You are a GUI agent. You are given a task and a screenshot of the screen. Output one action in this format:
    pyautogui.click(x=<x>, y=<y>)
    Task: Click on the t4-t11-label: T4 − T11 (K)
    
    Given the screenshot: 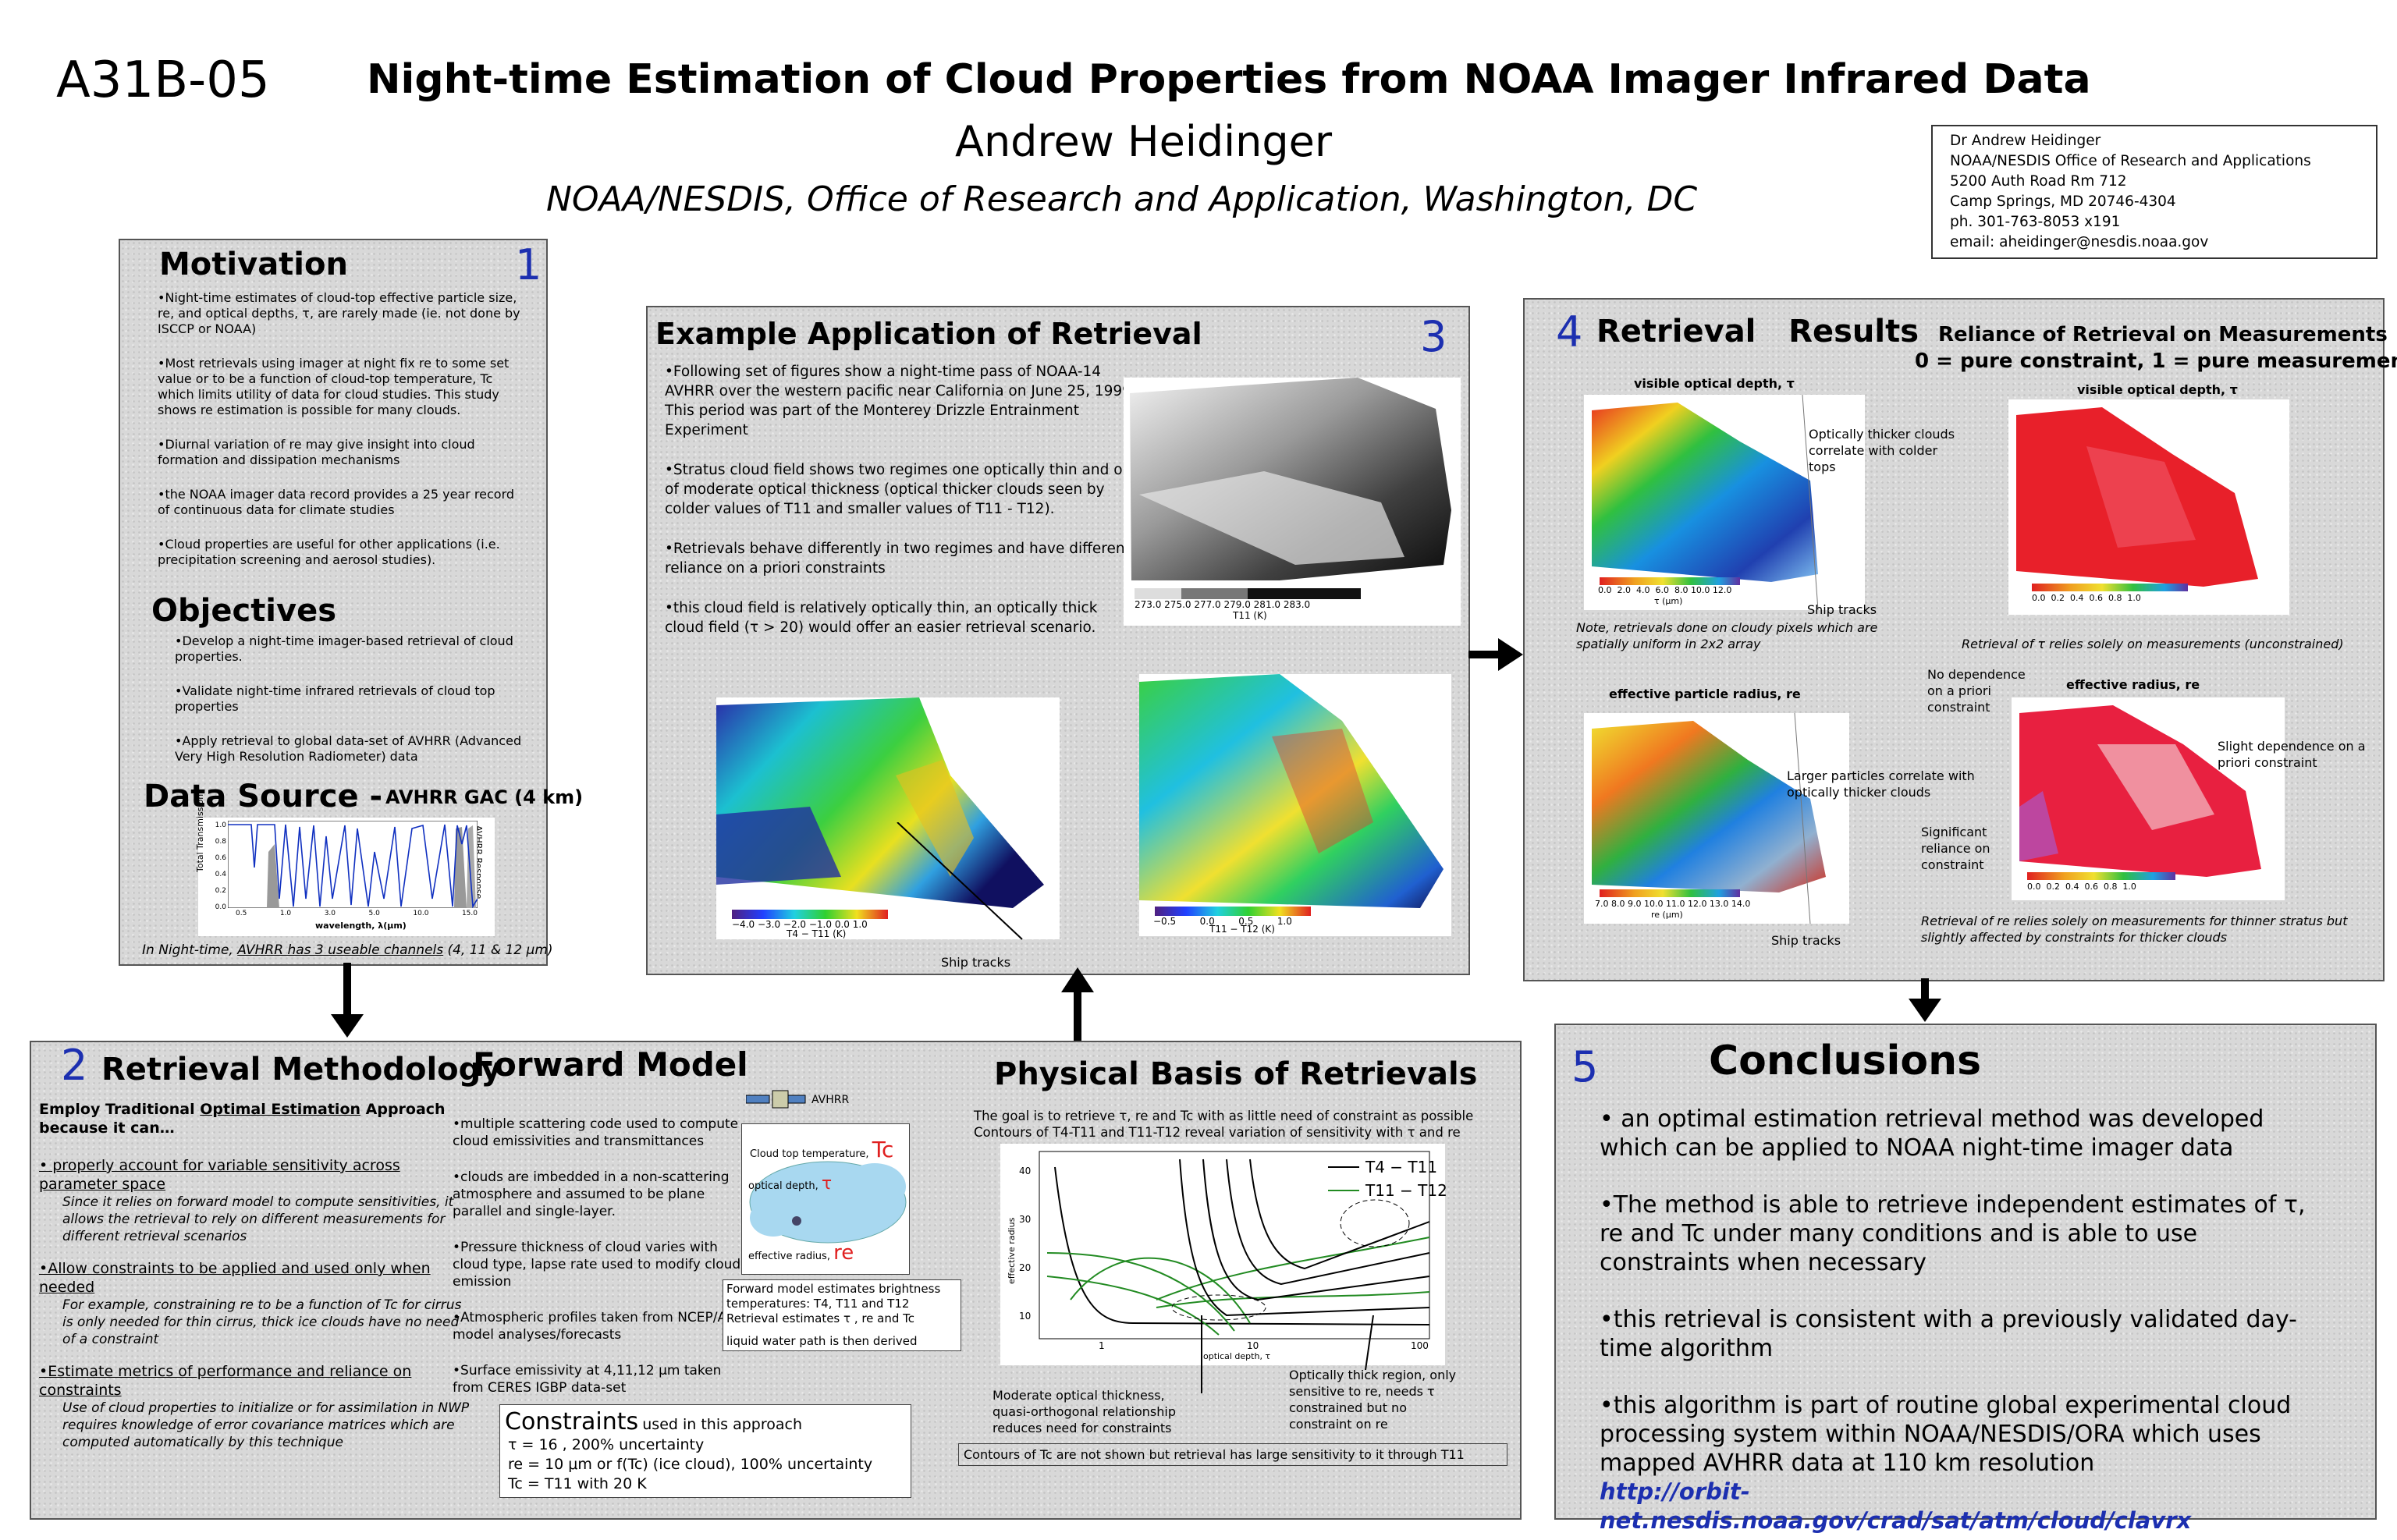 What is the action you would take?
    pyautogui.click(x=817, y=933)
    